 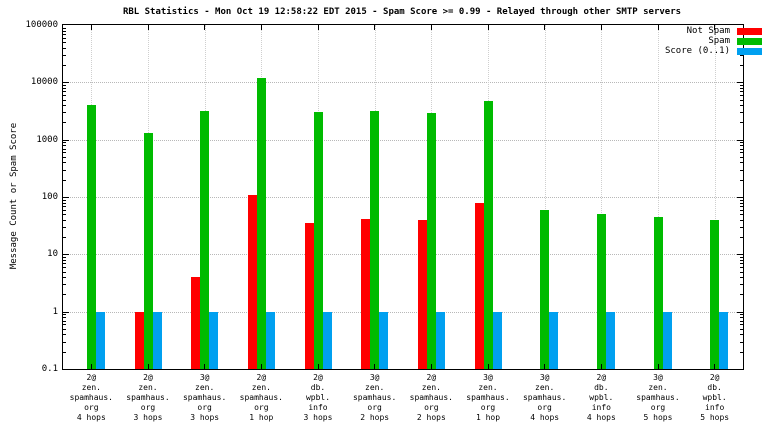 What do you see at coordinates (601, 397) in the screenshot?
I see `x-tick-label: 2@ db. wpbl. info 4 hops` at bounding box center [601, 397].